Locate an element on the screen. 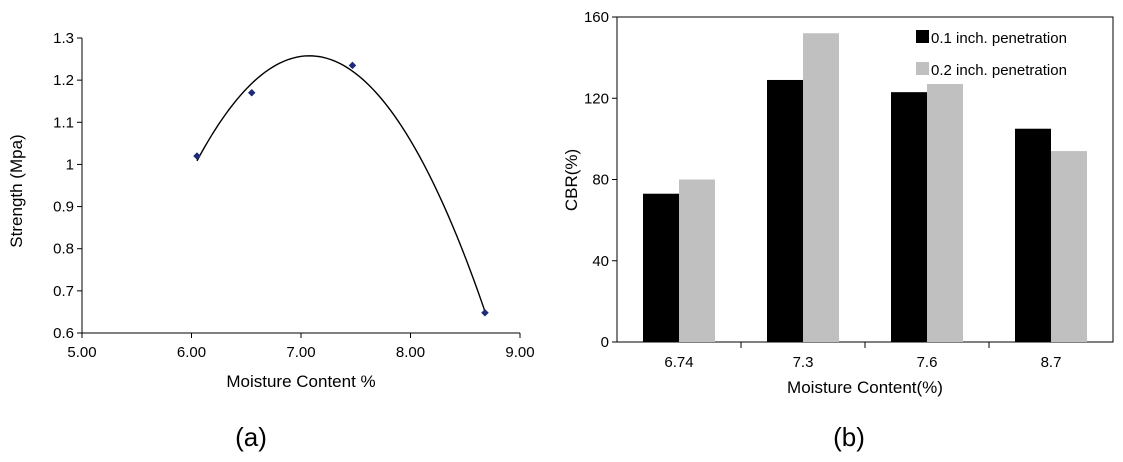 This screenshot has height=462, width=1123. panel-b-ytick-label: 160 is located at coordinates (596, 17).